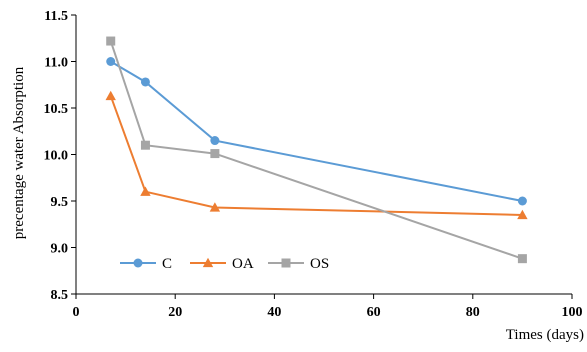 The height and width of the screenshot is (352, 587). Describe the element at coordinates (56, 16) in the screenshot. I see `y-tick-label: 11.5` at that location.